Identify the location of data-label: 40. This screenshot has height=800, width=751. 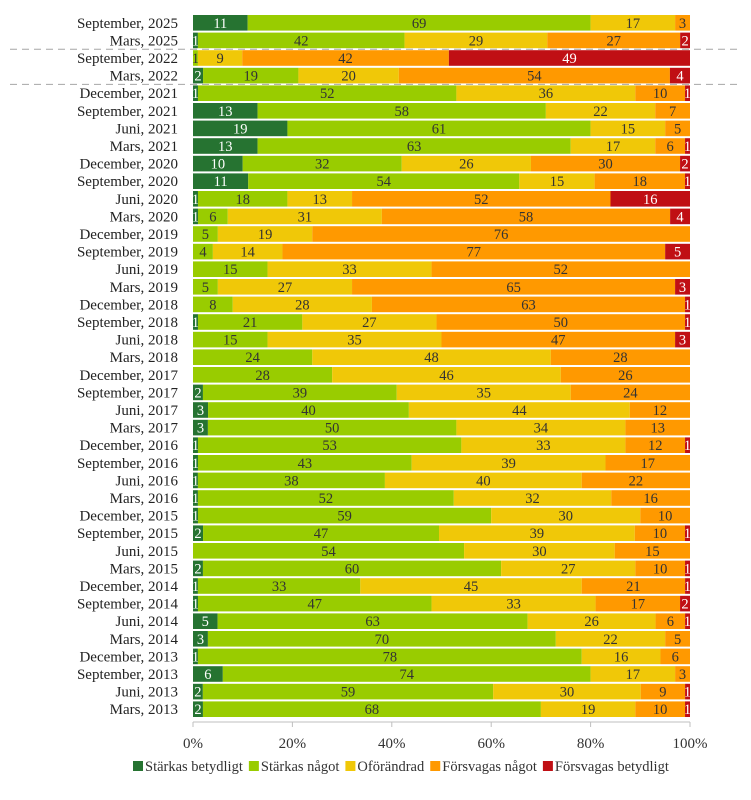
(308, 411).